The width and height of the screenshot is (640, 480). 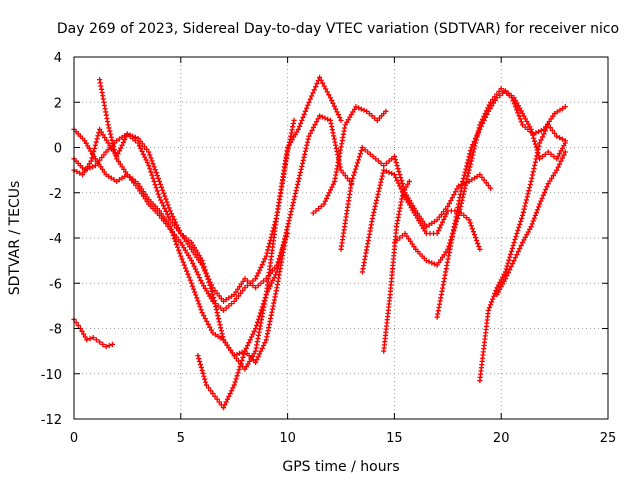 What do you see at coordinates (181, 438) in the screenshot?
I see `x-tick-label: 5` at bounding box center [181, 438].